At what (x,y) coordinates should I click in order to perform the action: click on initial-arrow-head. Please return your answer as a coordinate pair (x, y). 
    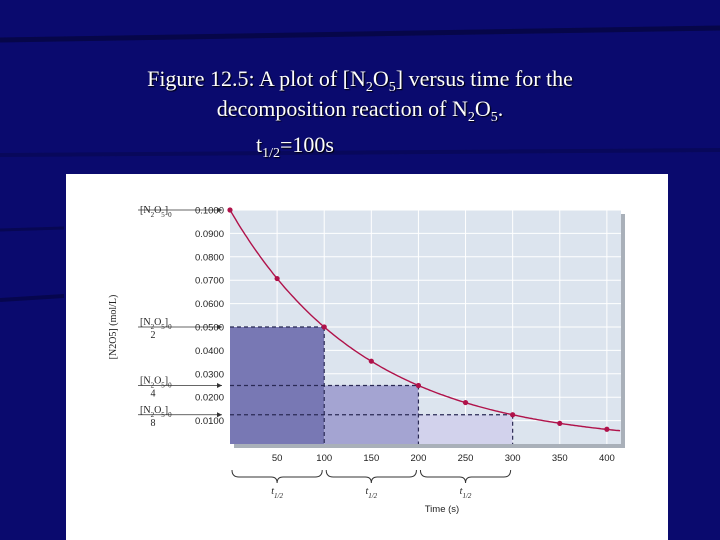
    Looking at the image, I should click on (219, 210).